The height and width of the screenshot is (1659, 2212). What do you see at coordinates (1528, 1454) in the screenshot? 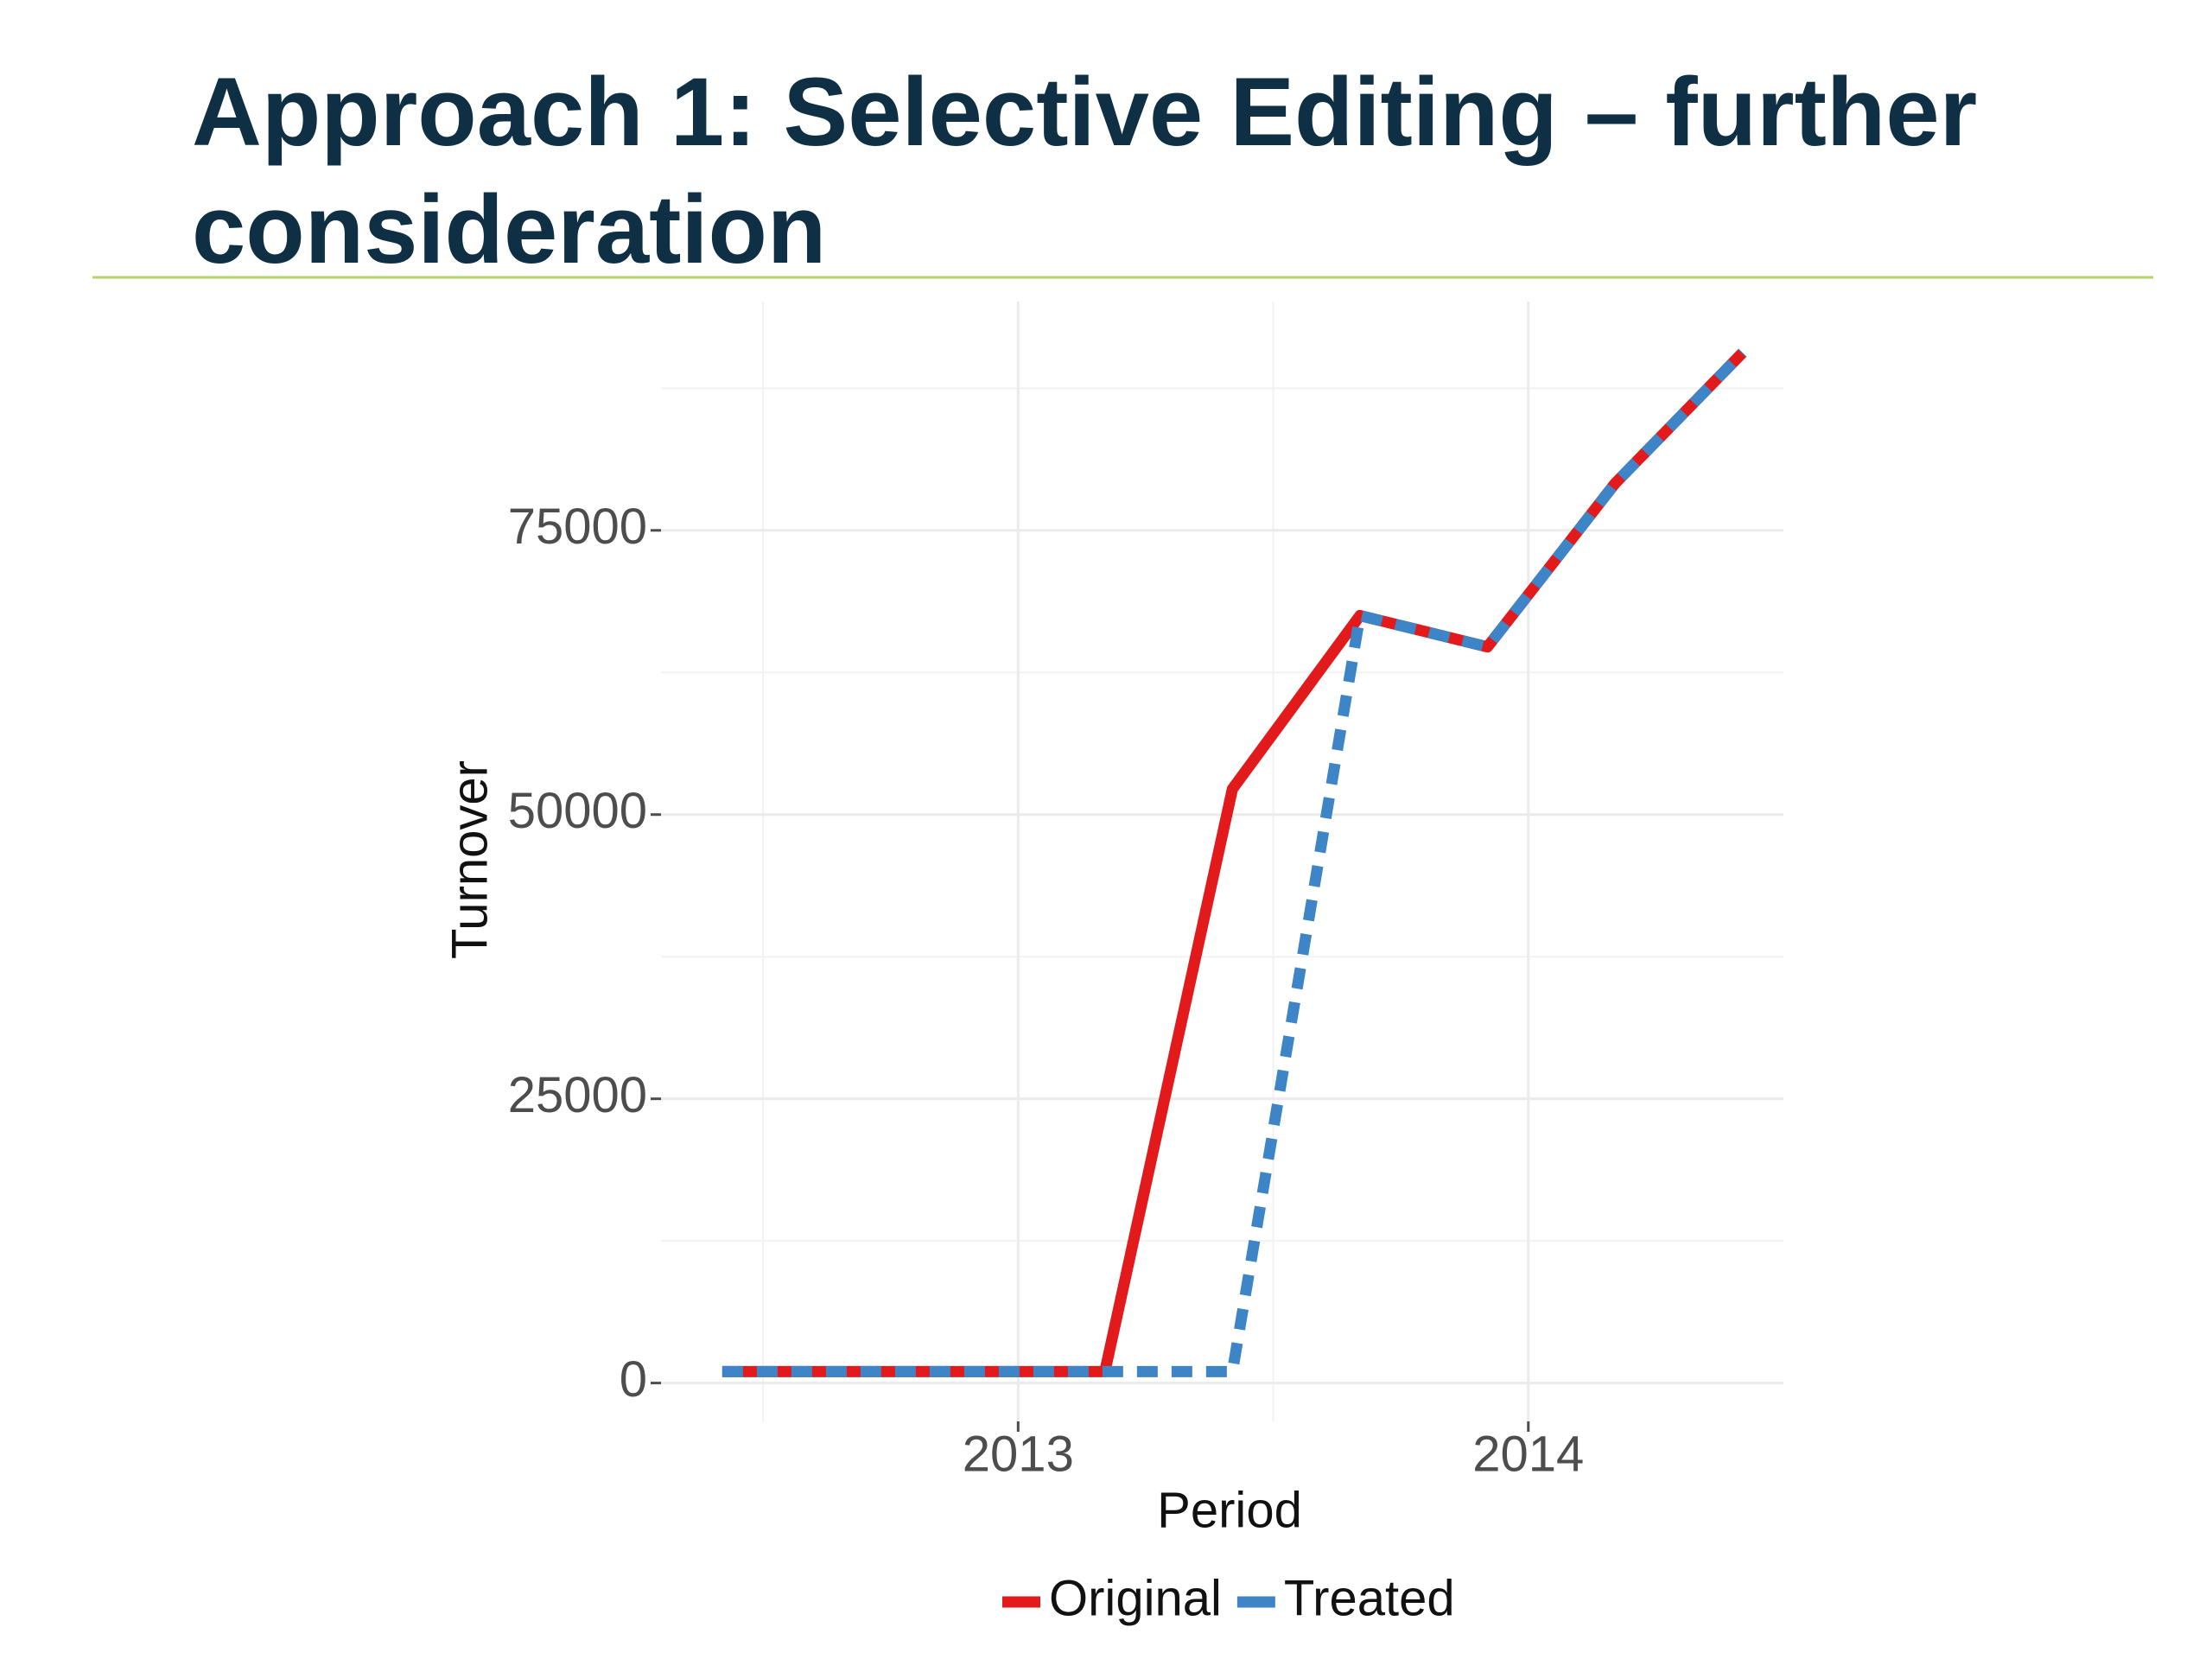
I see `x-tick-label: 2014` at bounding box center [1528, 1454].